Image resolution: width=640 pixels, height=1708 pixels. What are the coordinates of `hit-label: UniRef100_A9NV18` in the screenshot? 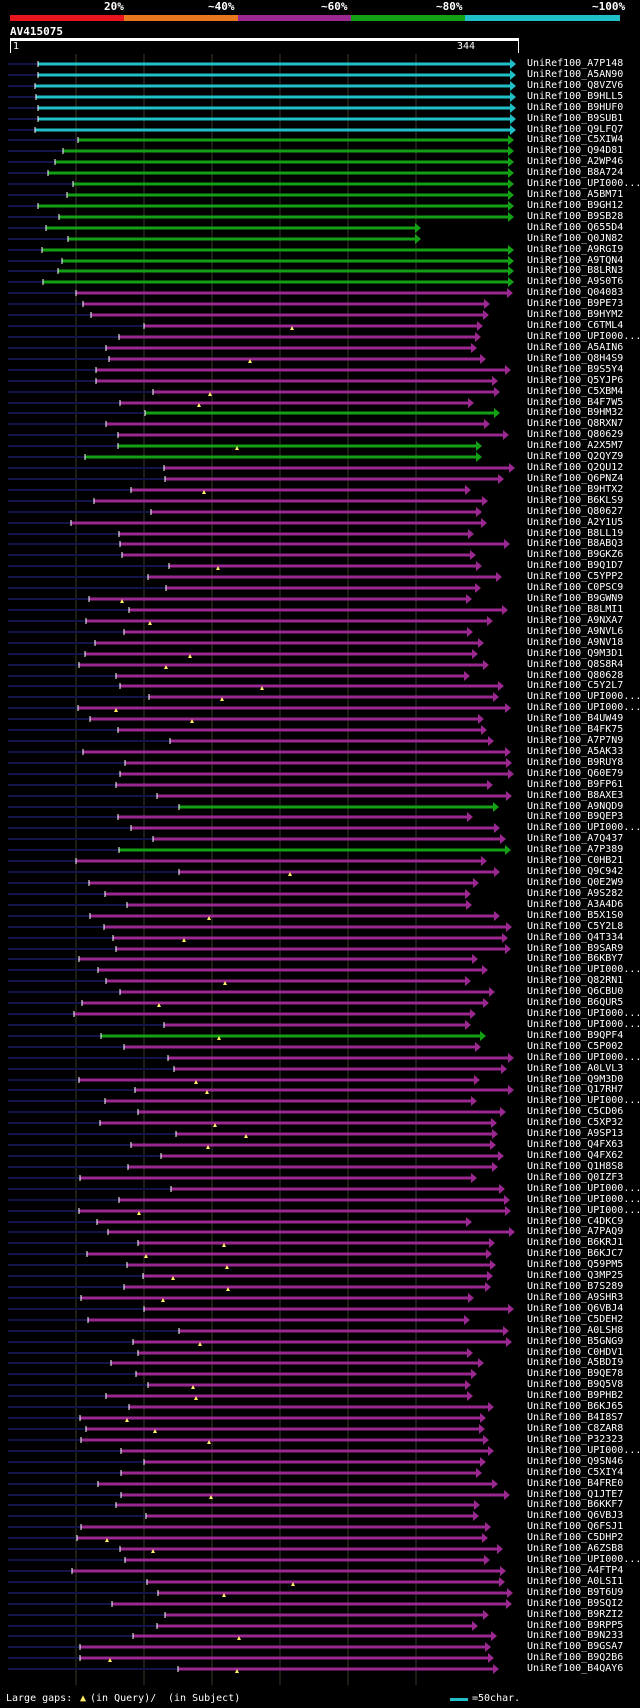 It's located at (575, 642).